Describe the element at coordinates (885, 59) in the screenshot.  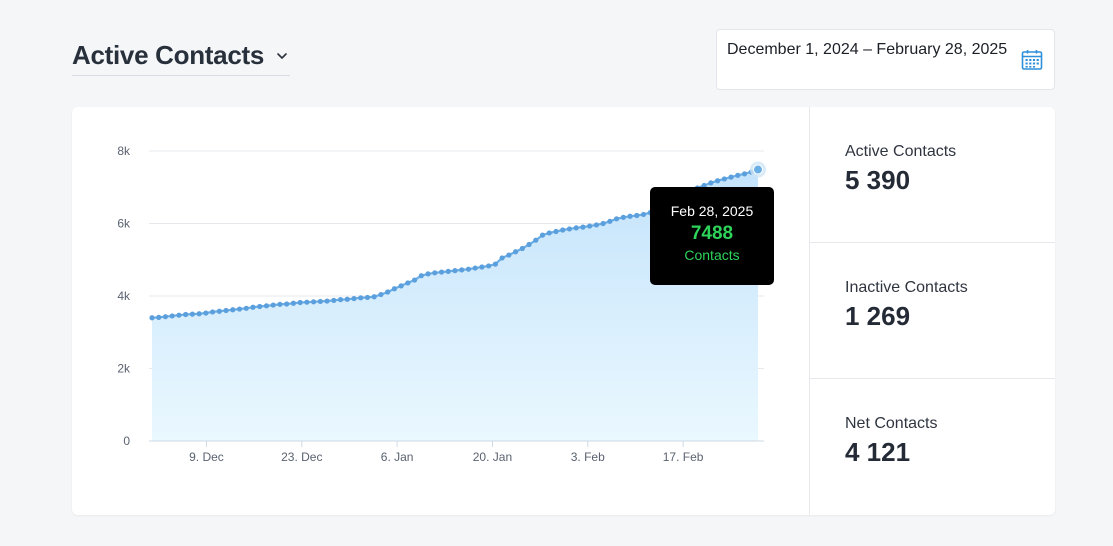
I see `date-range-picker: December 1, 2024 – February 28, 2025` at that location.